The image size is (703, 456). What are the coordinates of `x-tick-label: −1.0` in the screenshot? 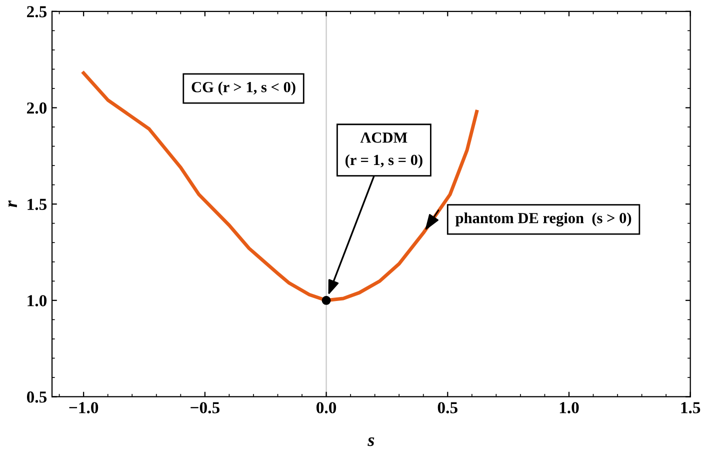 It's located at (83, 408).